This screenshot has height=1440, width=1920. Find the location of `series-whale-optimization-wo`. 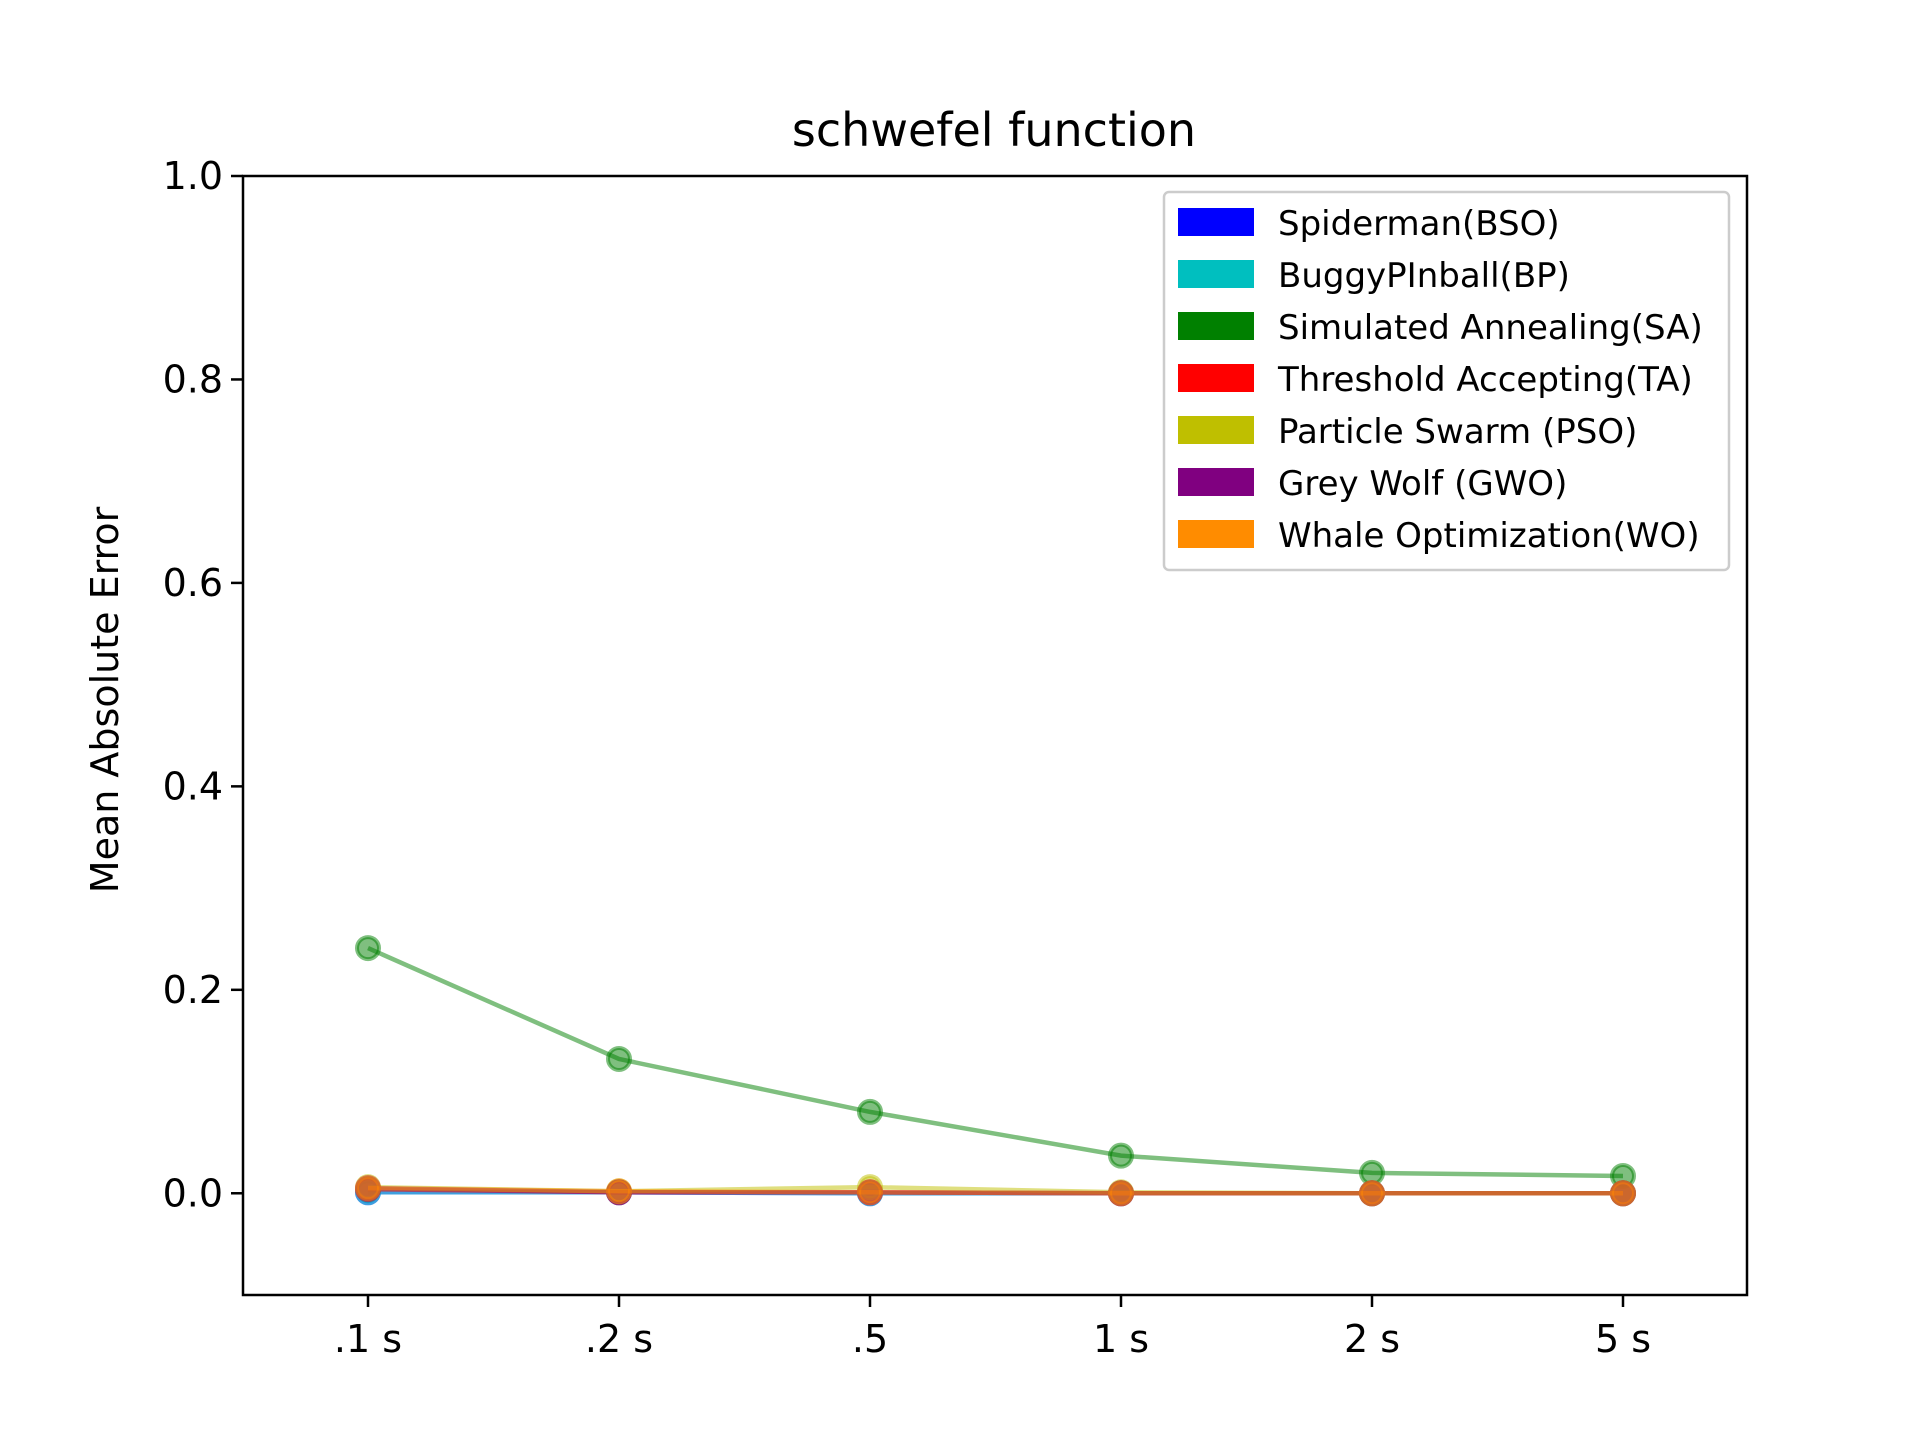

series-whale-optimization-wo is located at coordinates (995, 1191).